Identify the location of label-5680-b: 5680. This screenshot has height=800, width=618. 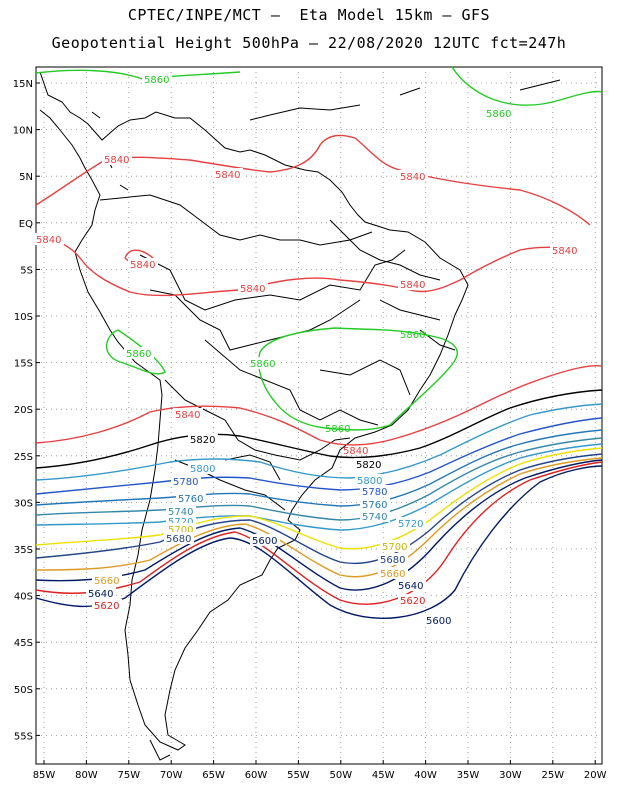
(392, 560).